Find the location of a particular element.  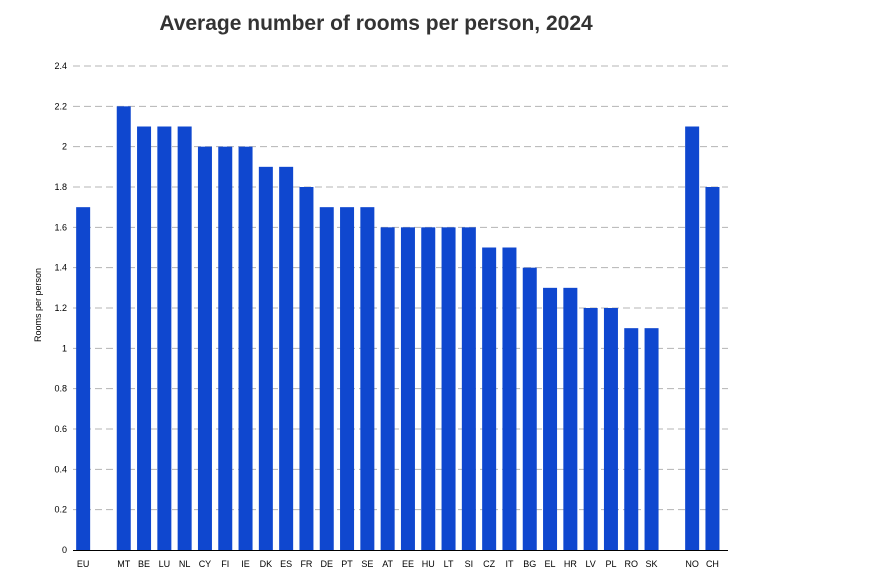

x-tick-label: NO is located at coordinates (692, 564).